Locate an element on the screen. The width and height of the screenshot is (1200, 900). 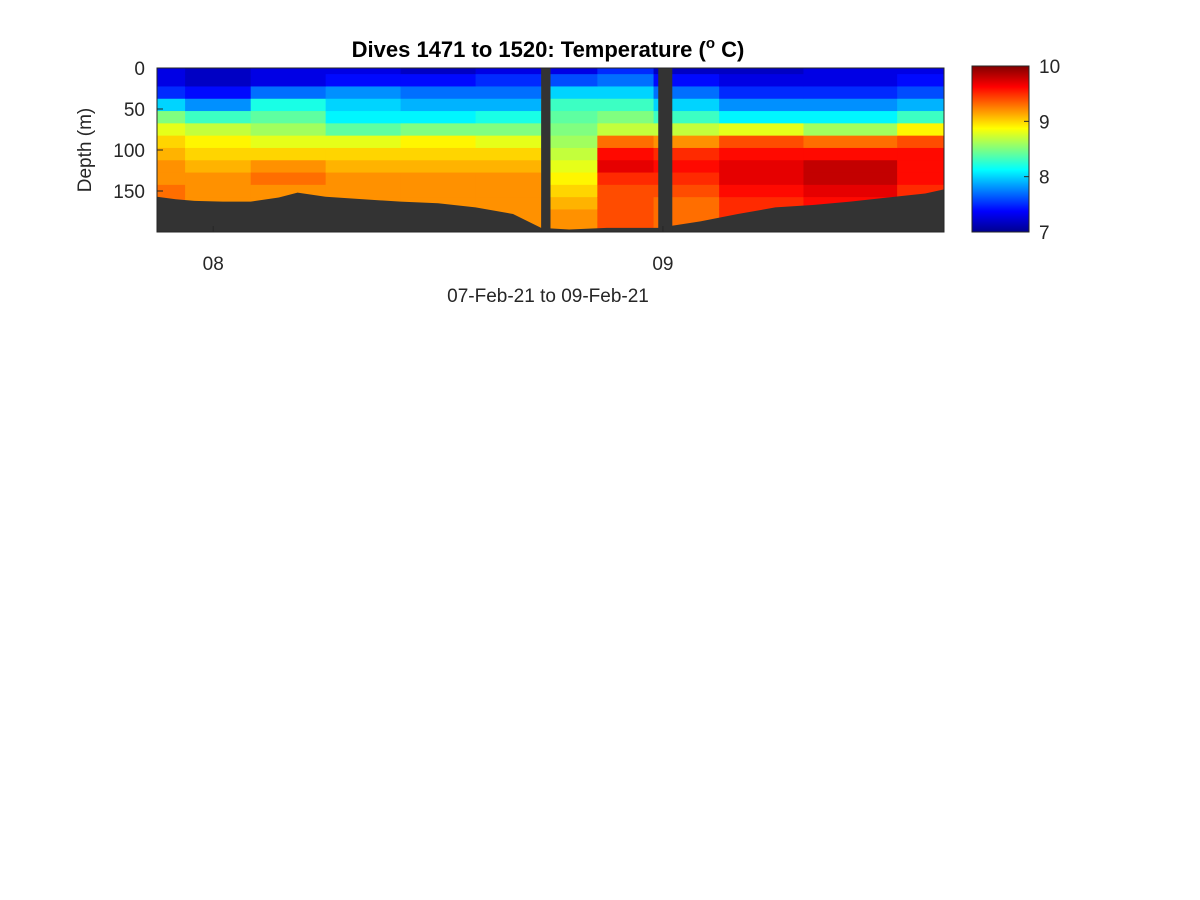
y-tick-label: 150 is located at coordinates (129, 192).